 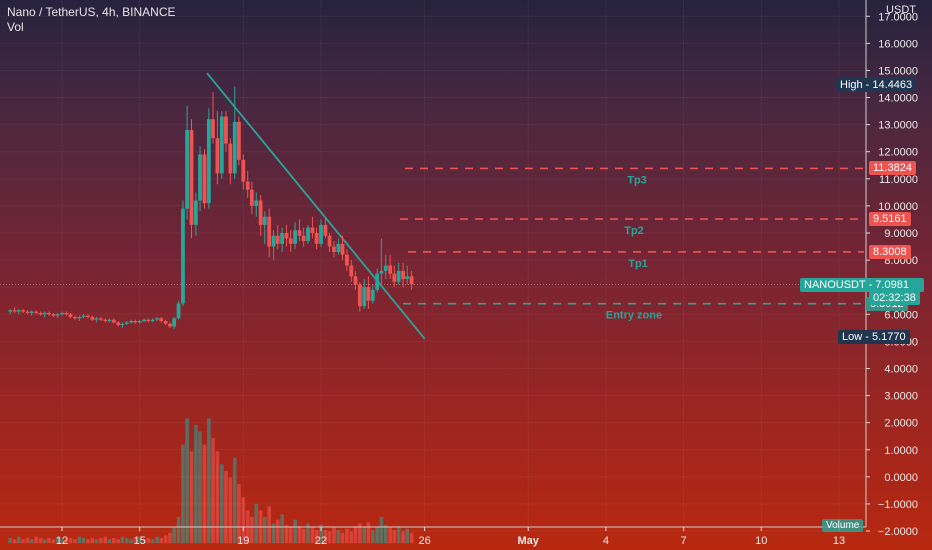 I want to click on price-tick-label: −2.0000, so click(x=898, y=532).